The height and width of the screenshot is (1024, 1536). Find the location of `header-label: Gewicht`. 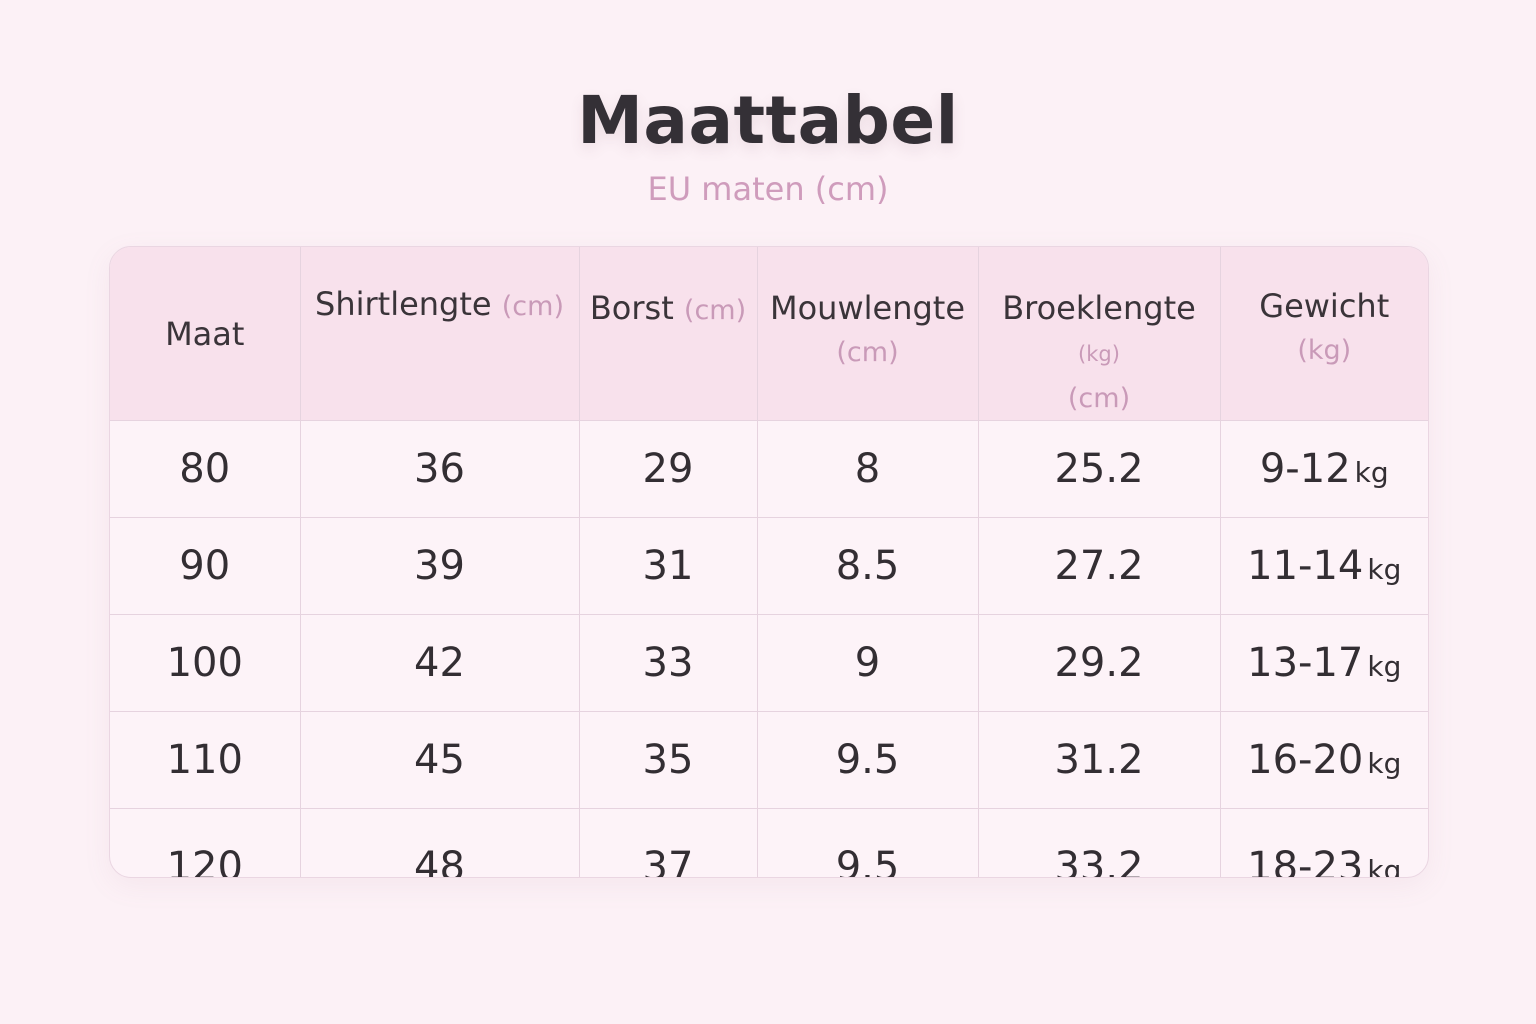

header-label: Gewicht is located at coordinates (1324, 306).